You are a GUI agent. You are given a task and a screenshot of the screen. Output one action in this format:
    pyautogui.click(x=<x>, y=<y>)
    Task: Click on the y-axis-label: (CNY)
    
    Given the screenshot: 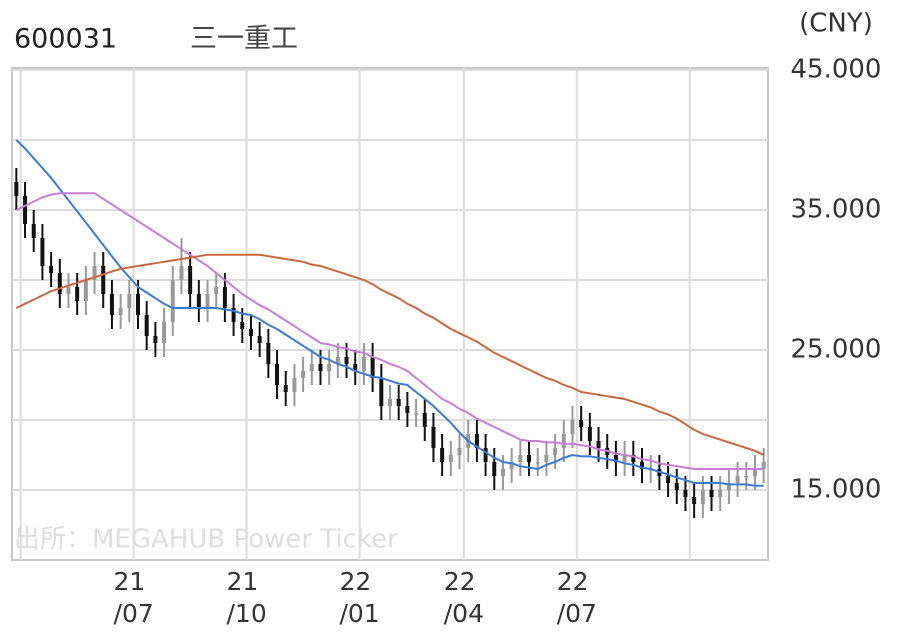 What is the action you would take?
    pyautogui.click(x=836, y=24)
    